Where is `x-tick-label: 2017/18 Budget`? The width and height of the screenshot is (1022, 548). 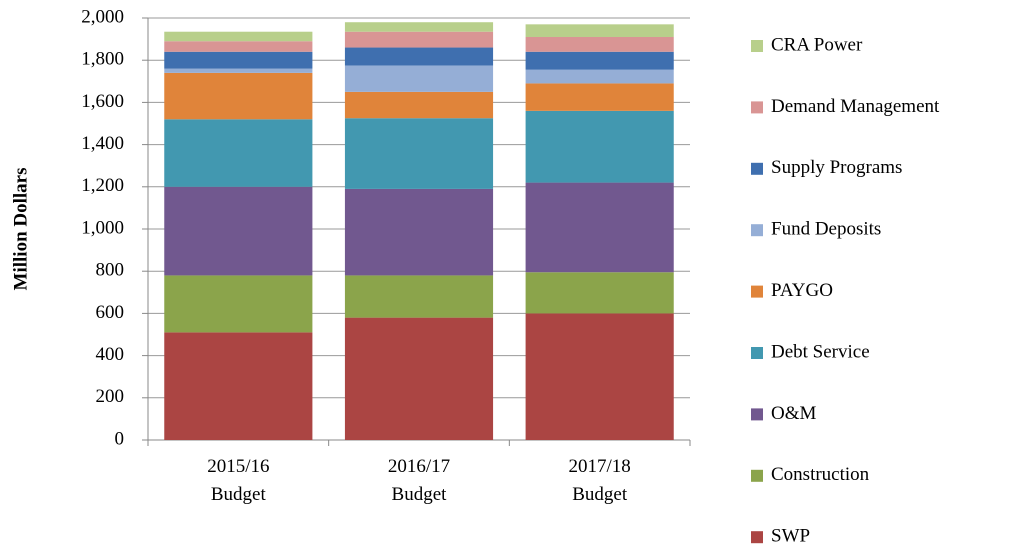
x-tick-label: 2017/18 Budget is located at coordinates (600, 480).